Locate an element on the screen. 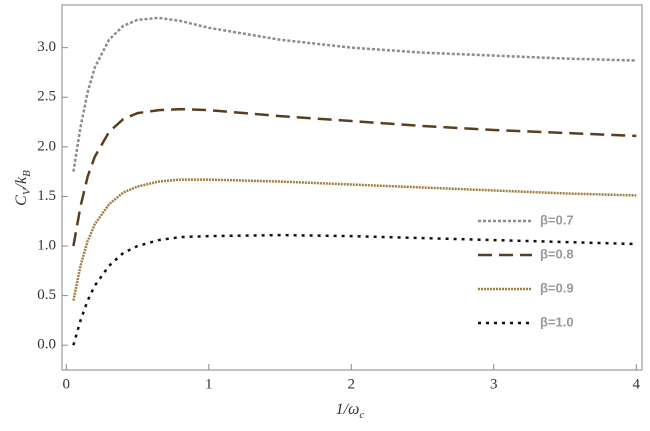  x-axis-label-part: c is located at coordinates (361, 415).